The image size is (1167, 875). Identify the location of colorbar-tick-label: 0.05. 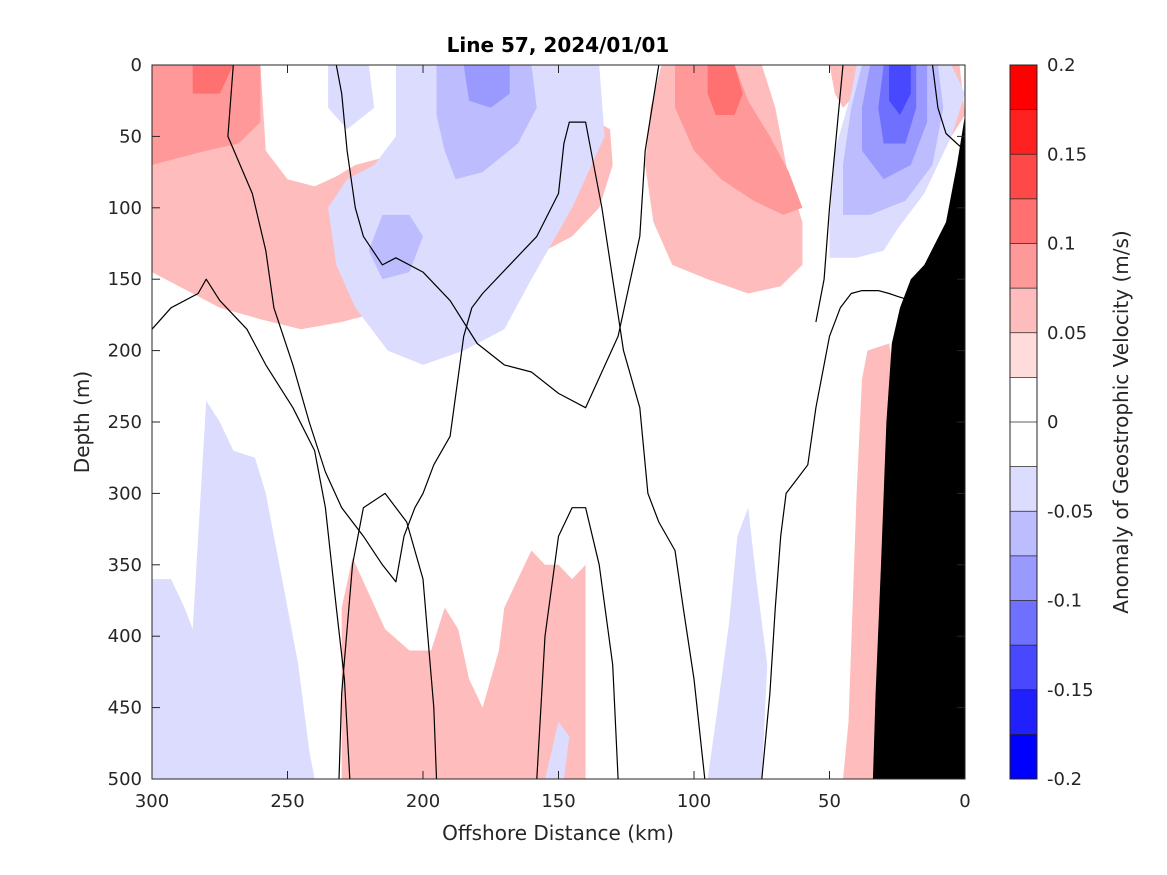
(1067, 333).